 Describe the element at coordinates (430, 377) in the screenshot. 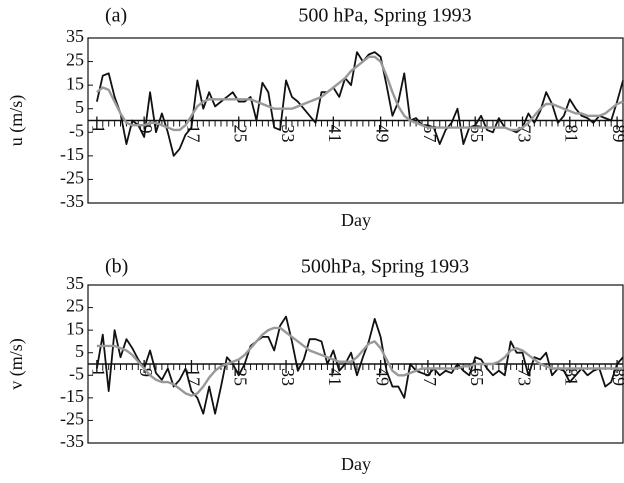

I see `x-tick-label: 57` at that location.